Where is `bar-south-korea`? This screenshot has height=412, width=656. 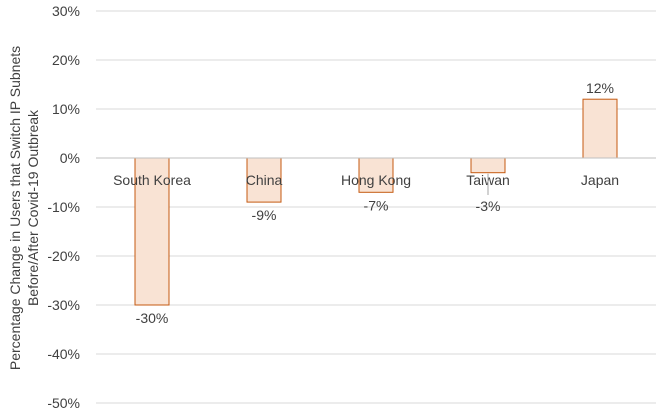 bar-south-korea is located at coordinates (152, 231).